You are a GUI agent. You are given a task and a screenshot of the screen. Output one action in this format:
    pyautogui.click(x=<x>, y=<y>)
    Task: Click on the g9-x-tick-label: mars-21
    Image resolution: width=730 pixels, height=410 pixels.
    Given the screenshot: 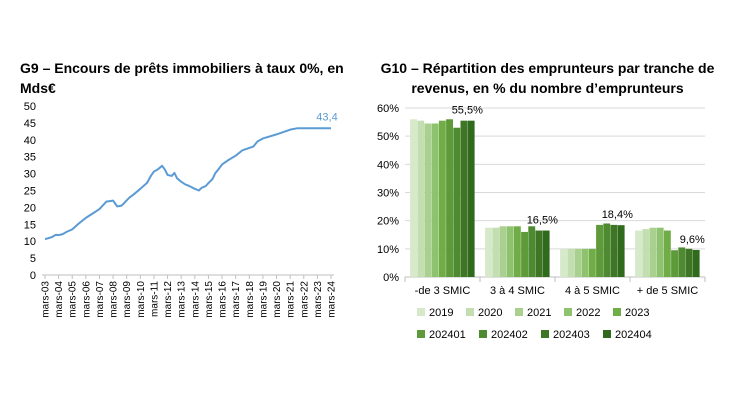 What is the action you would take?
    pyautogui.click(x=291, y=299)
    